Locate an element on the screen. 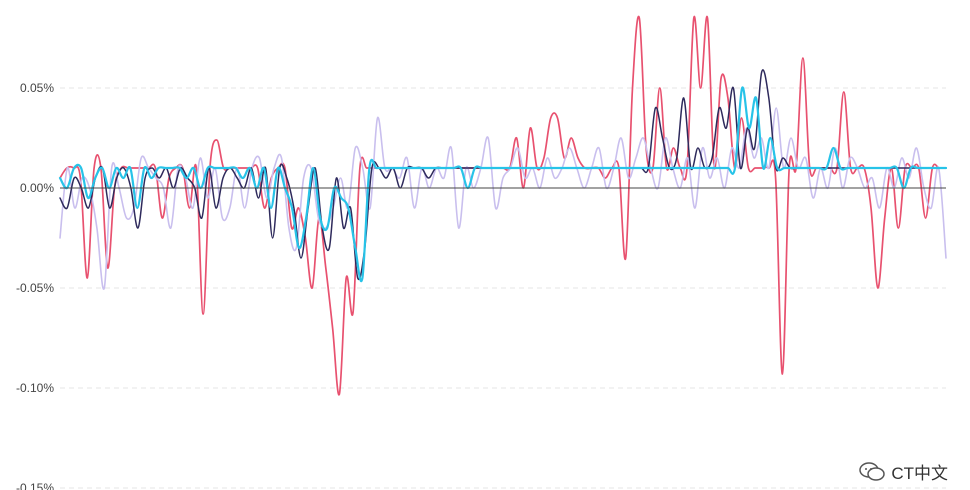  y-tick-label: -0.10% is located at coordinates (35, 388).